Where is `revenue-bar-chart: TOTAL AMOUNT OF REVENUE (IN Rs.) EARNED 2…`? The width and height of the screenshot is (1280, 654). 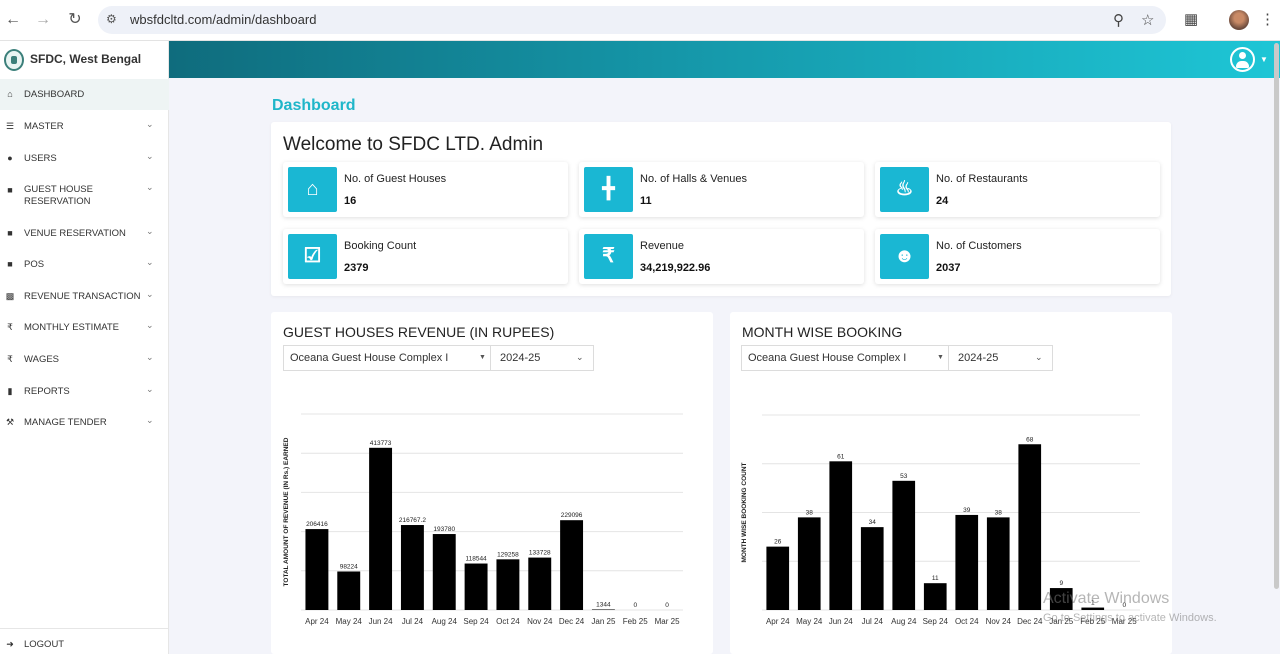 revenue-bar-chart: TOTAL AMOUNT OF REVENUE (IN Rs.) EARNED 2… is located at coordinates (483, 519).